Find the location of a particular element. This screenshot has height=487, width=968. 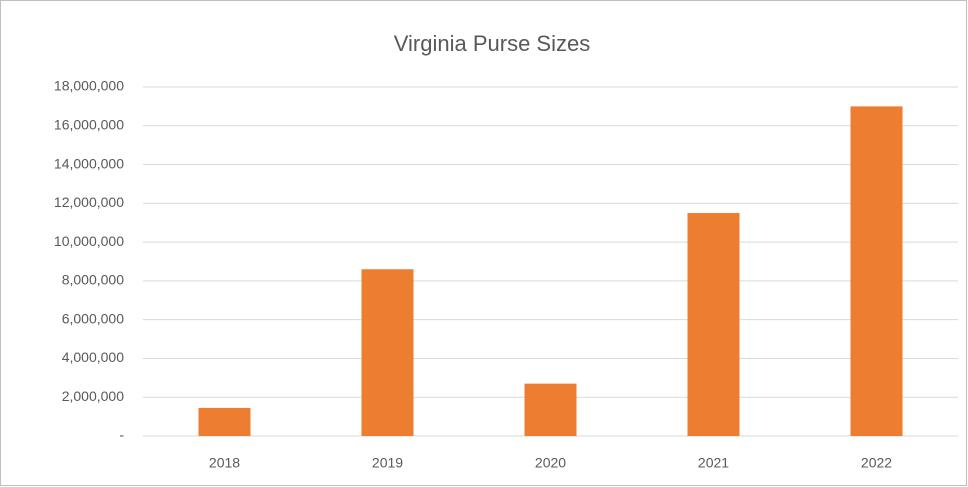

y-tick-label: 2,000,000 is located at coordinates (93, 396).